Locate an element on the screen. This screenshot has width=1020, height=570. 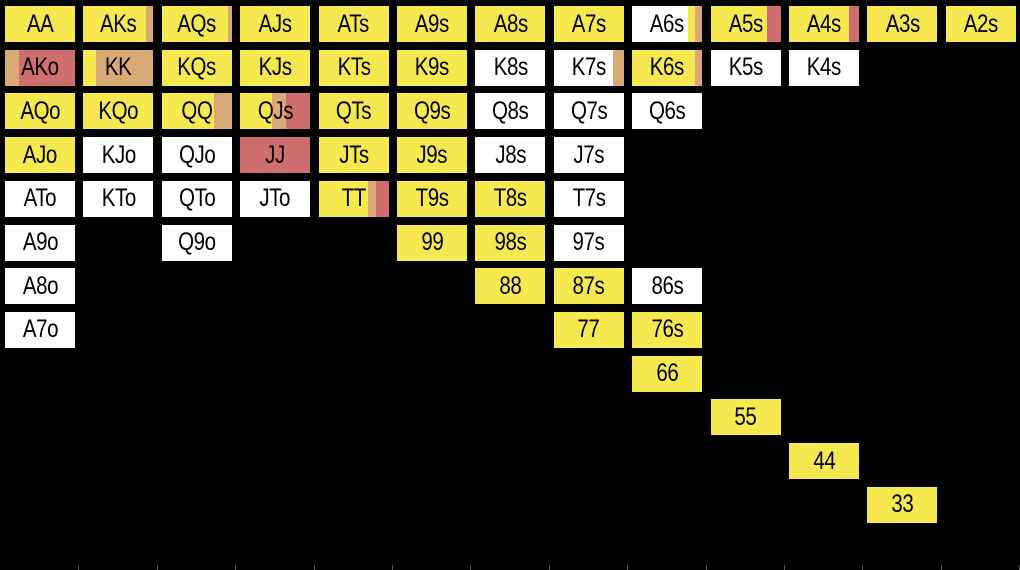
hand-label: 99 is located at coordinates (432, 242).